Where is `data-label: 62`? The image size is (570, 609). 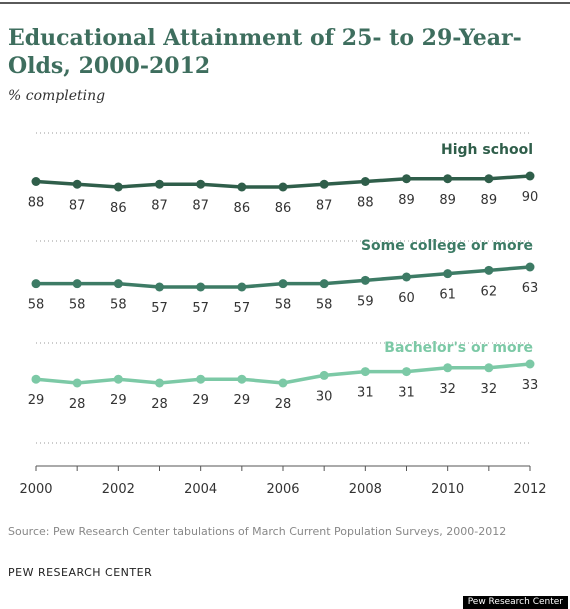 data-label: 62 is located at coordinates (489, 291).